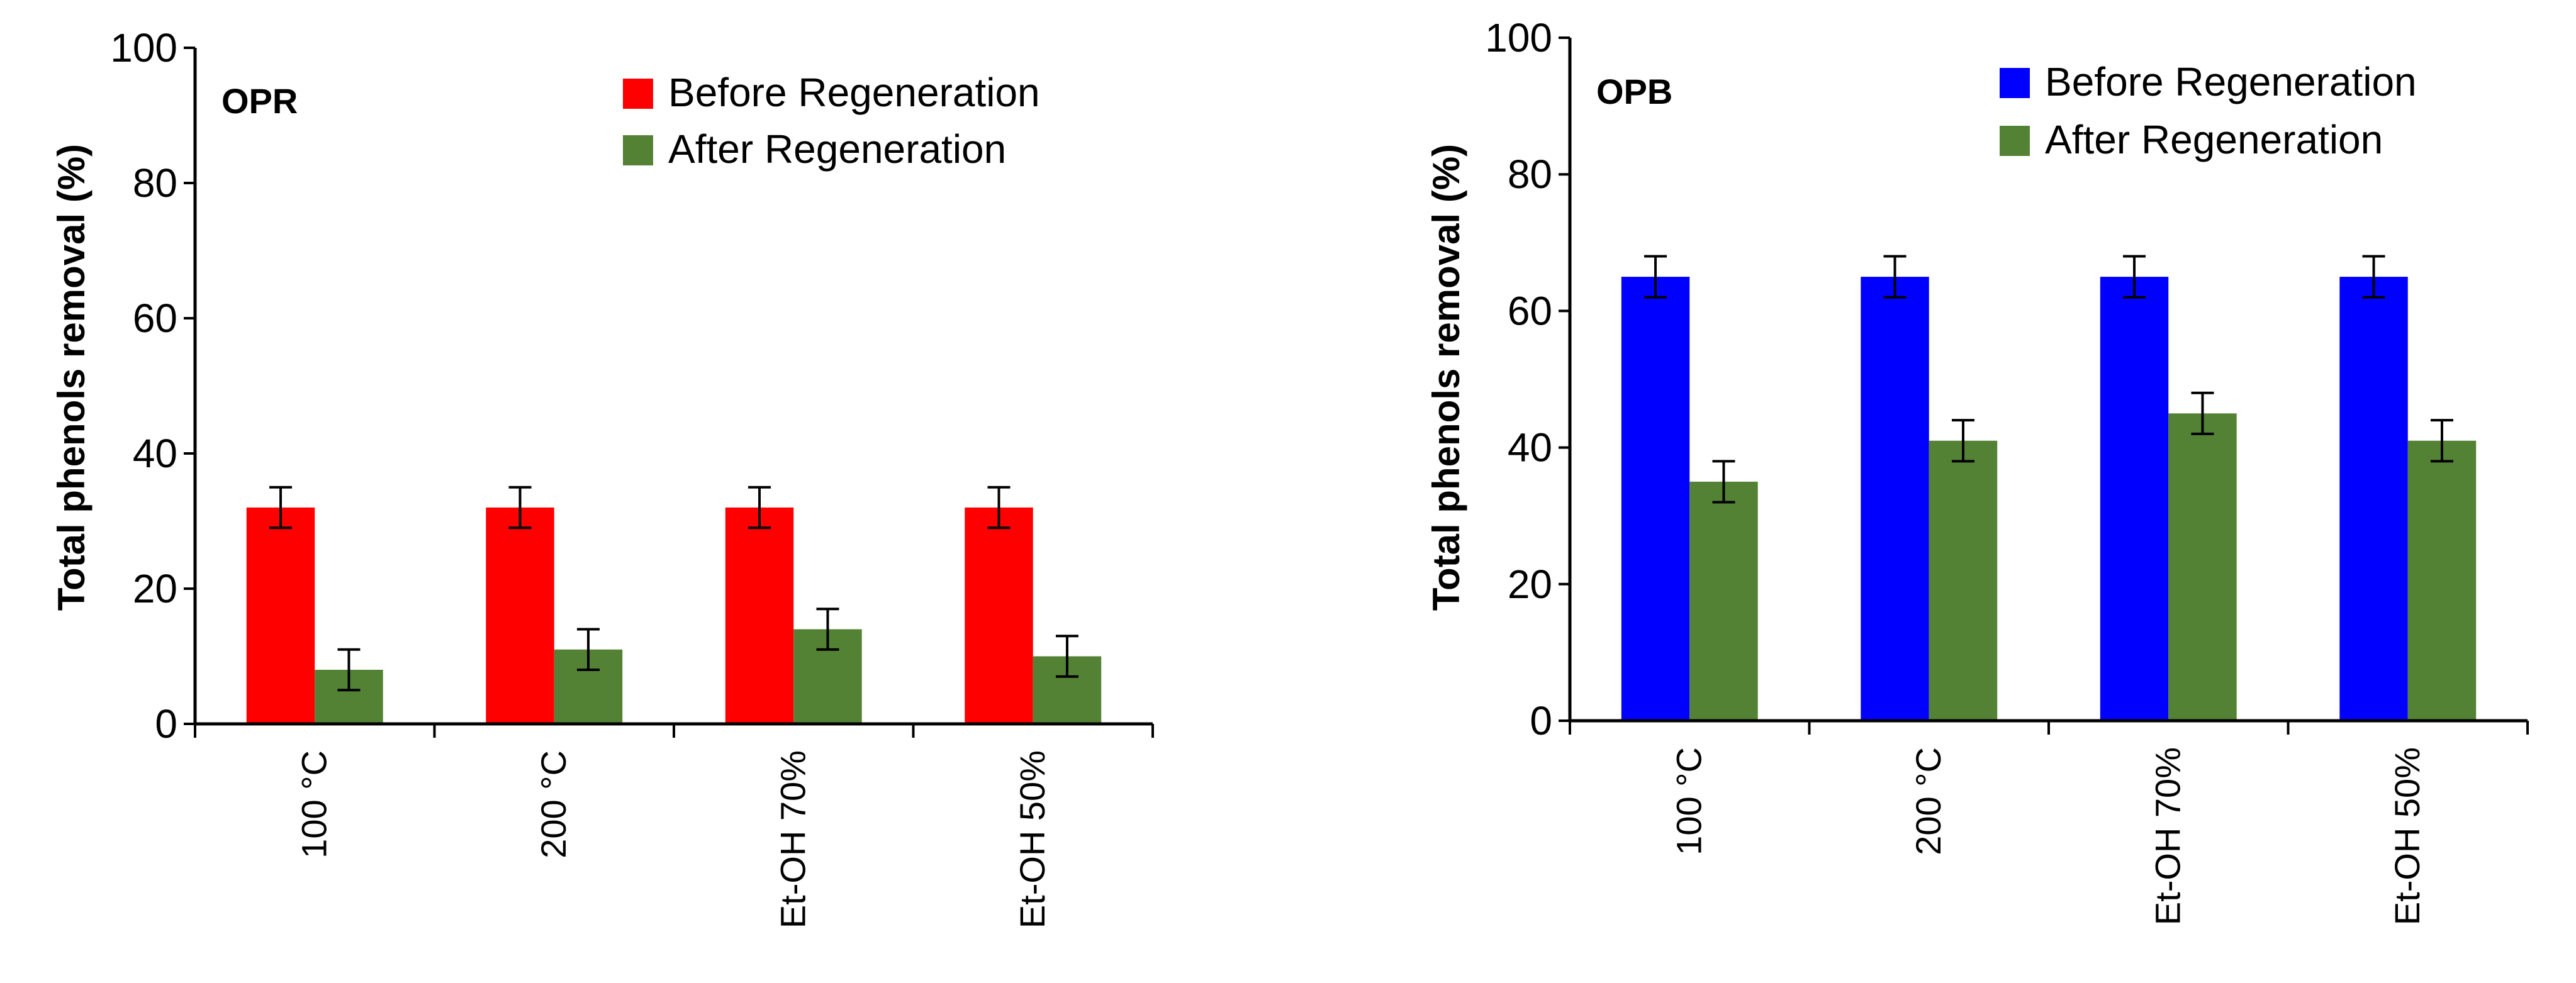  What do you see at coordinates (259, 101) in the screenshot?
I see `panel-label: OPR` at bounding box center [259, 101].